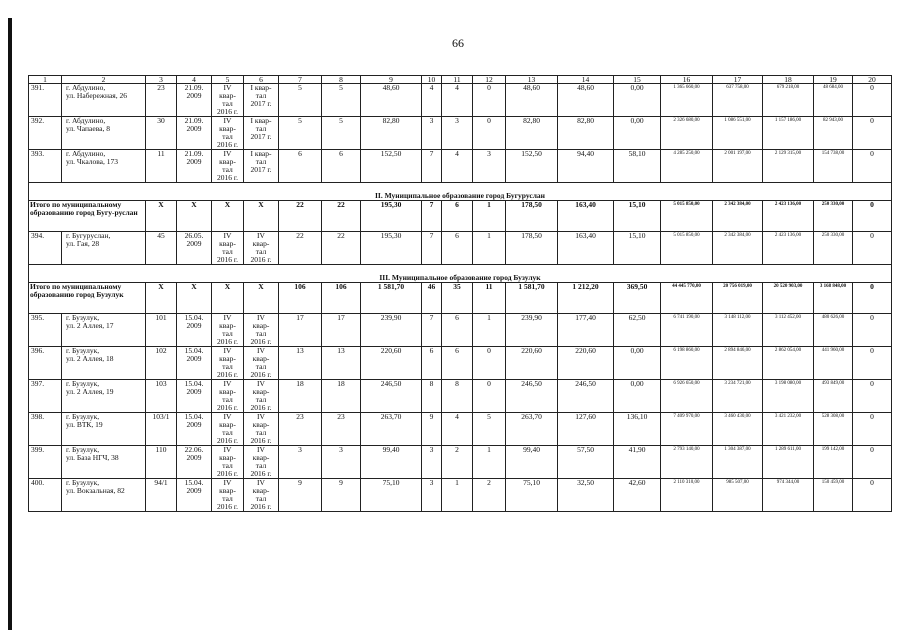 The width and height of the screenshot is (905, 640). Describe the element at coordinates (833, 495) in the screenshot. I see `table-cell: 150 459,00` at that location.